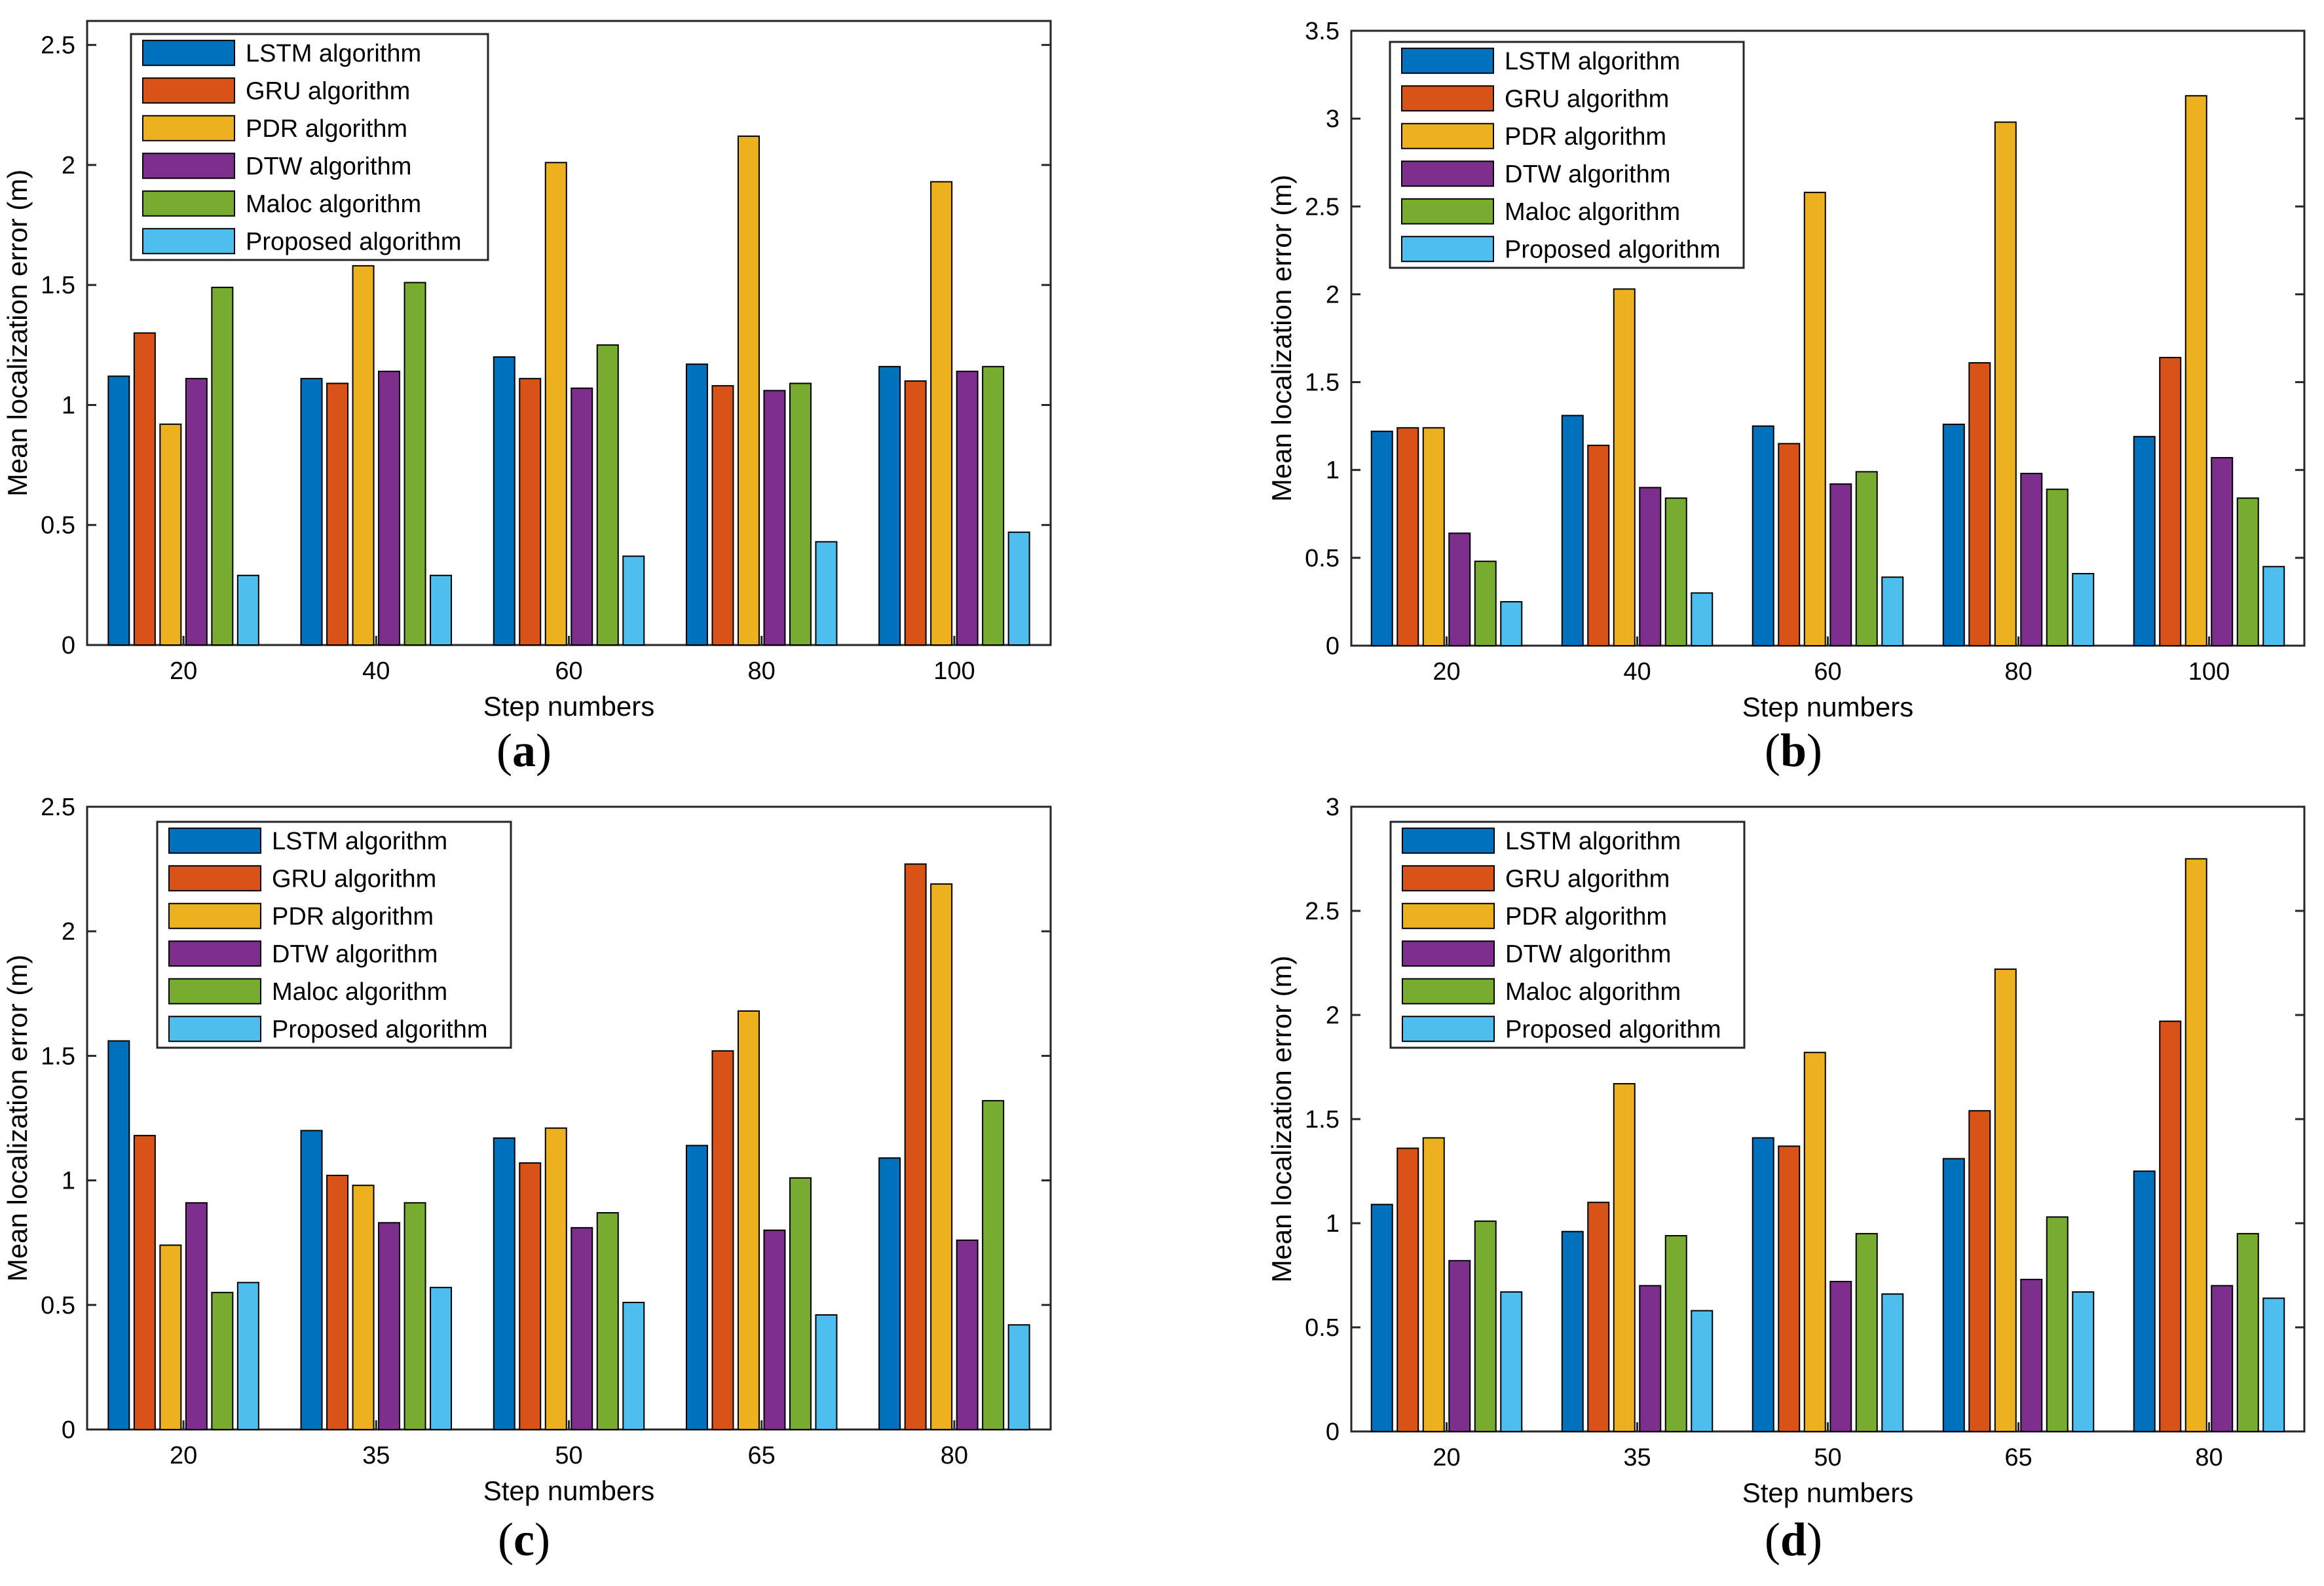  What do you see at coordinates (183, 671) in the screenshot?
I see `x-tick-label: 20` at bounding box center [183, 671].